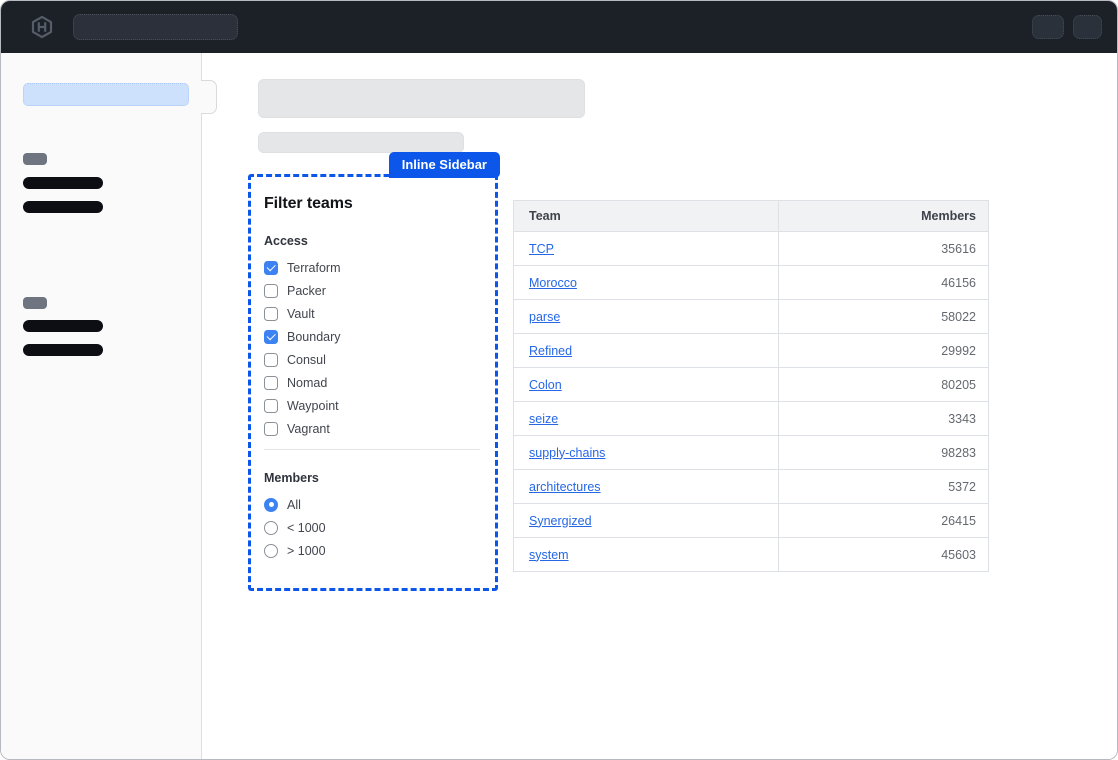  Describe the element at coordinates (372, 313) in the screenshot. I see `checkbox-option-row: Vault` at that location.